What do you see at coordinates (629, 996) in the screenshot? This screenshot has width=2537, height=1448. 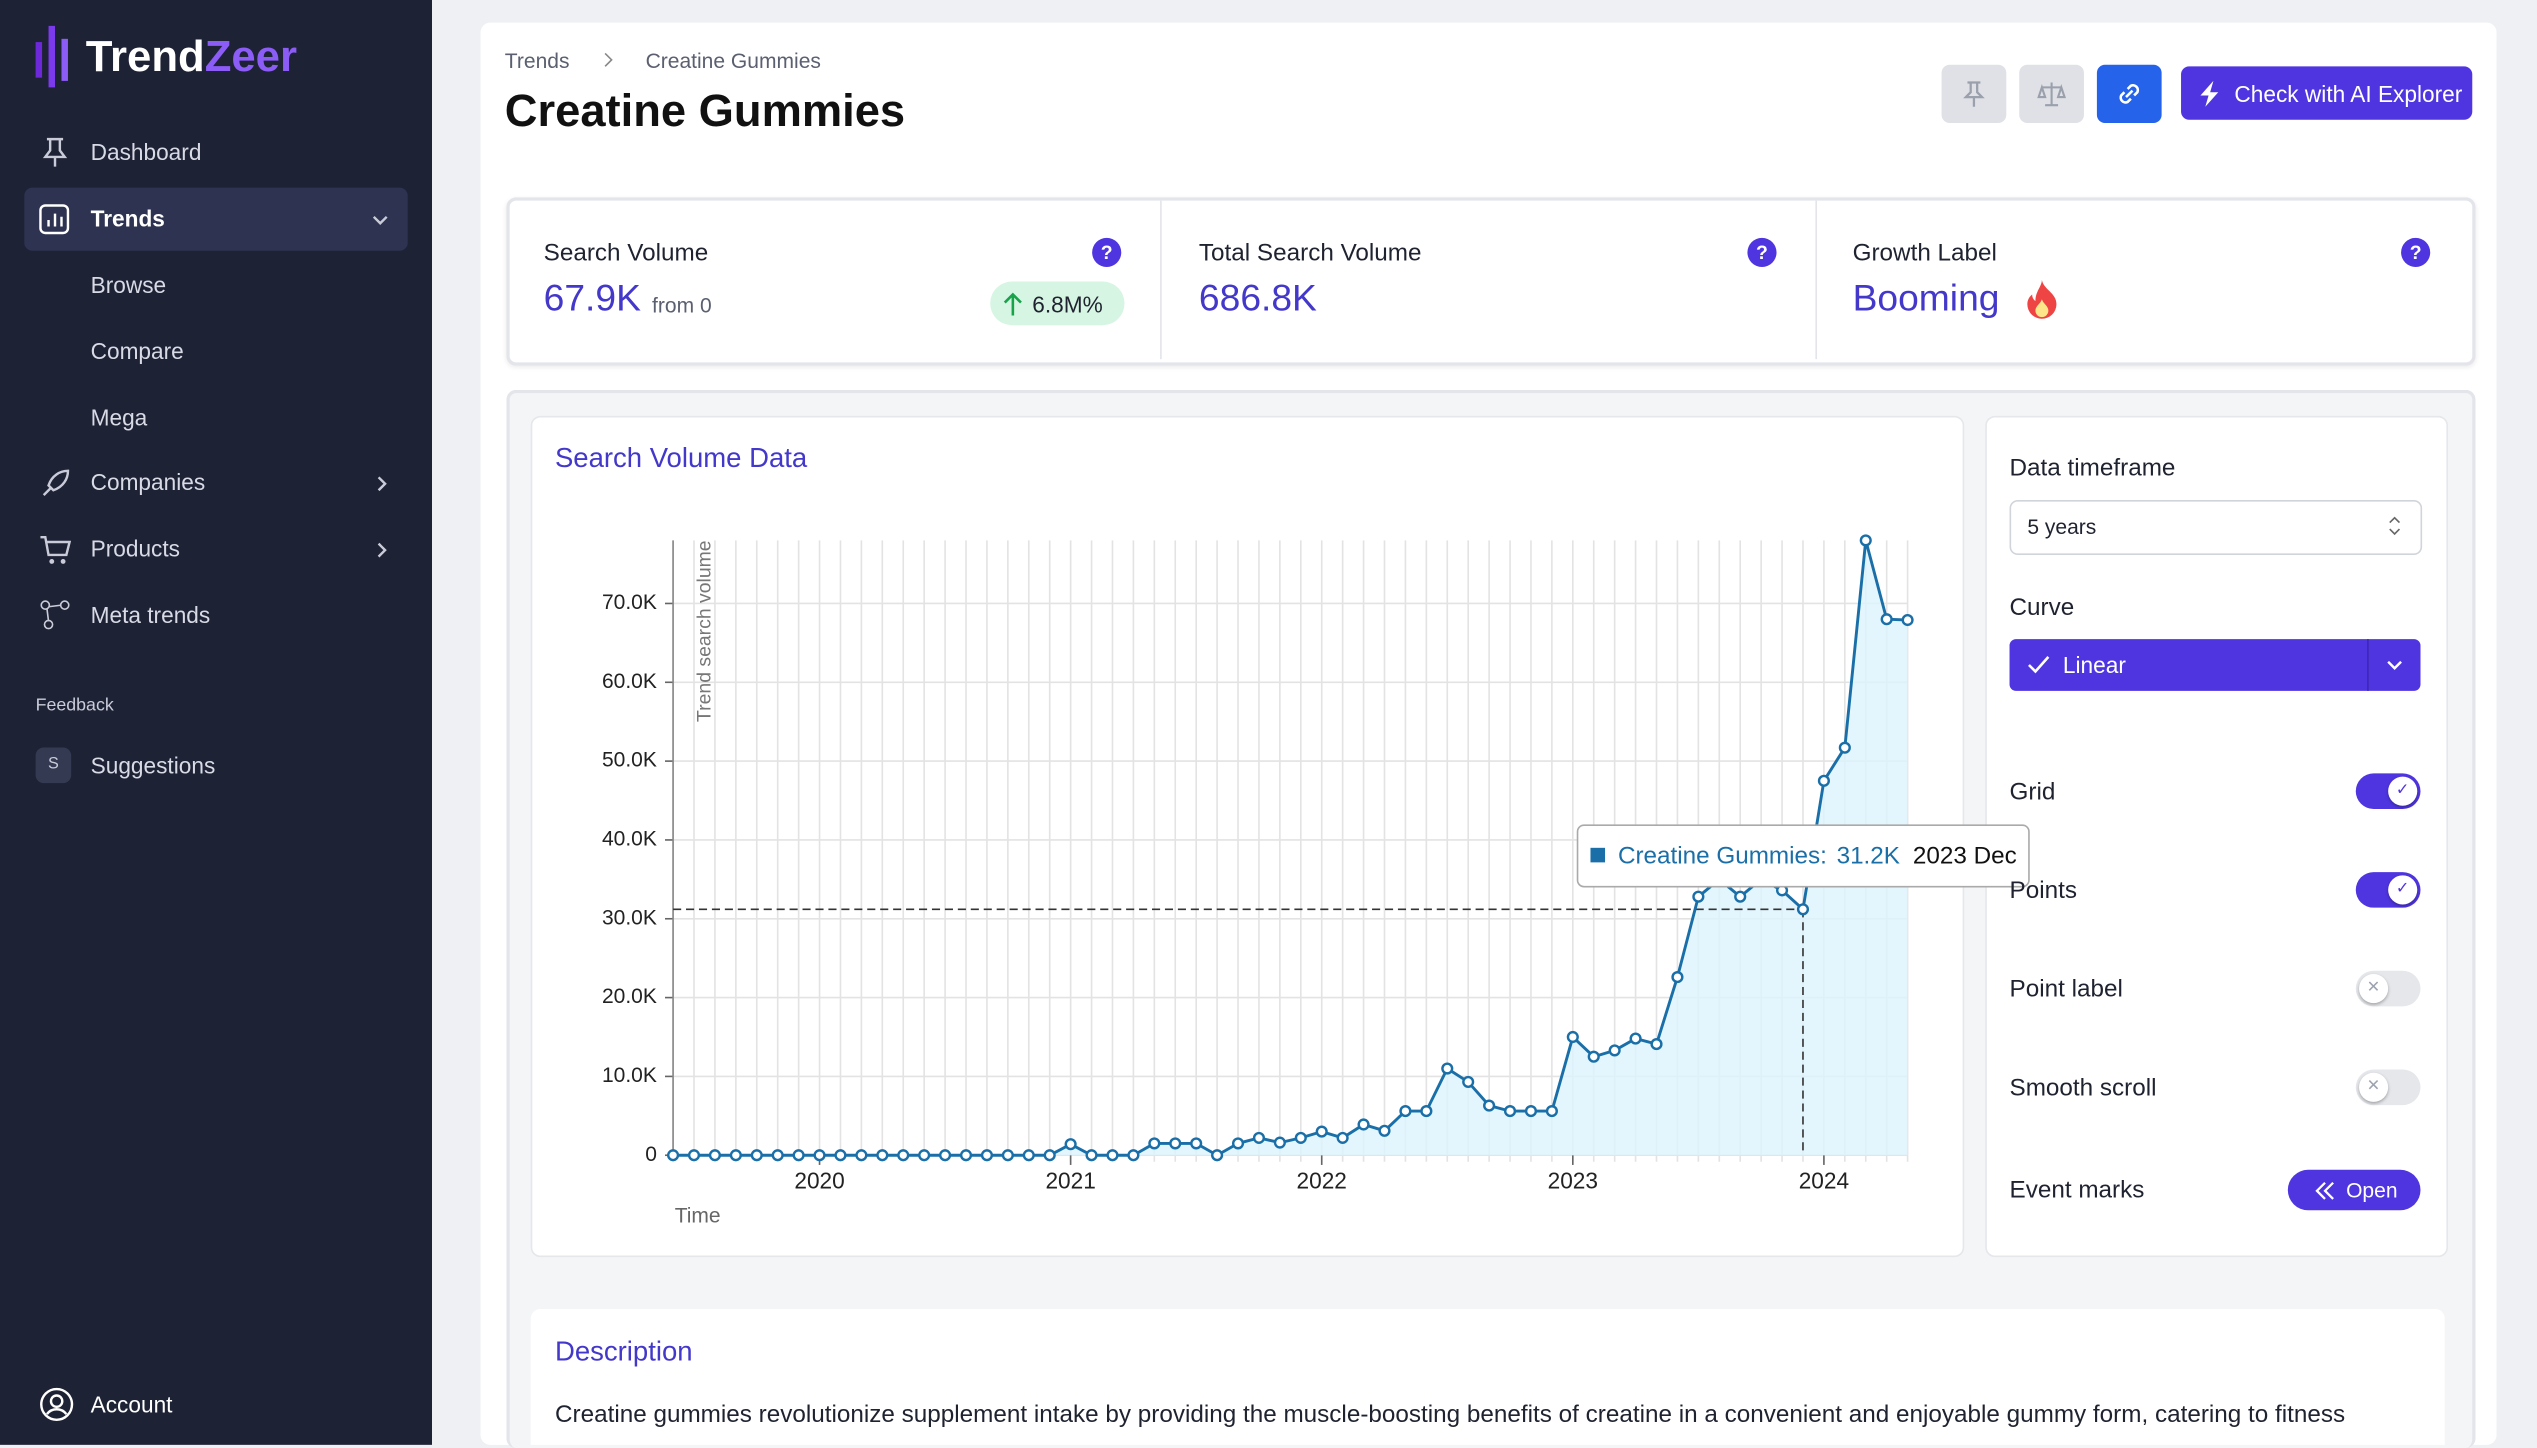 I see `y-tick-label: 20.0K` at bounding box center [629, 996].